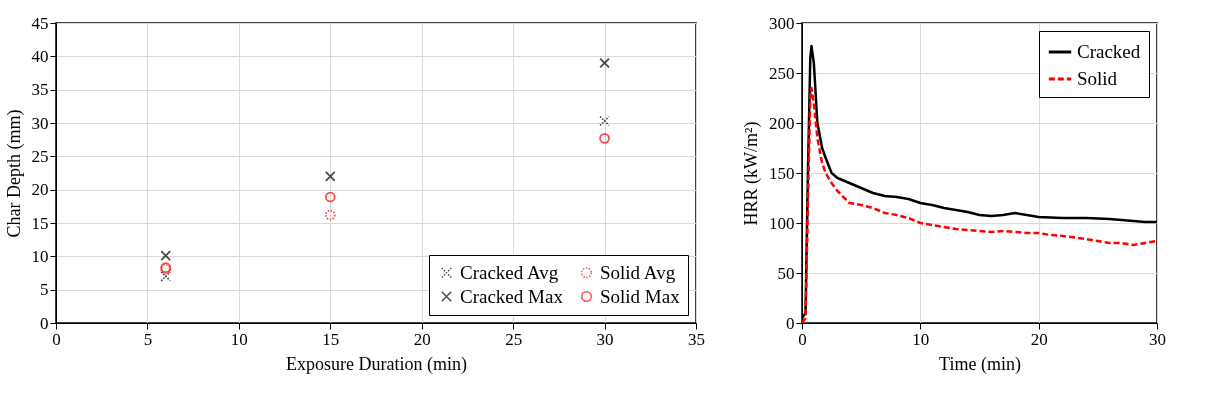 This screenshot has width=1228, height=410. Describe the element at coordinates (509, 272) in the screenshot. I see `legend-label: Cracked Avg` at that location.